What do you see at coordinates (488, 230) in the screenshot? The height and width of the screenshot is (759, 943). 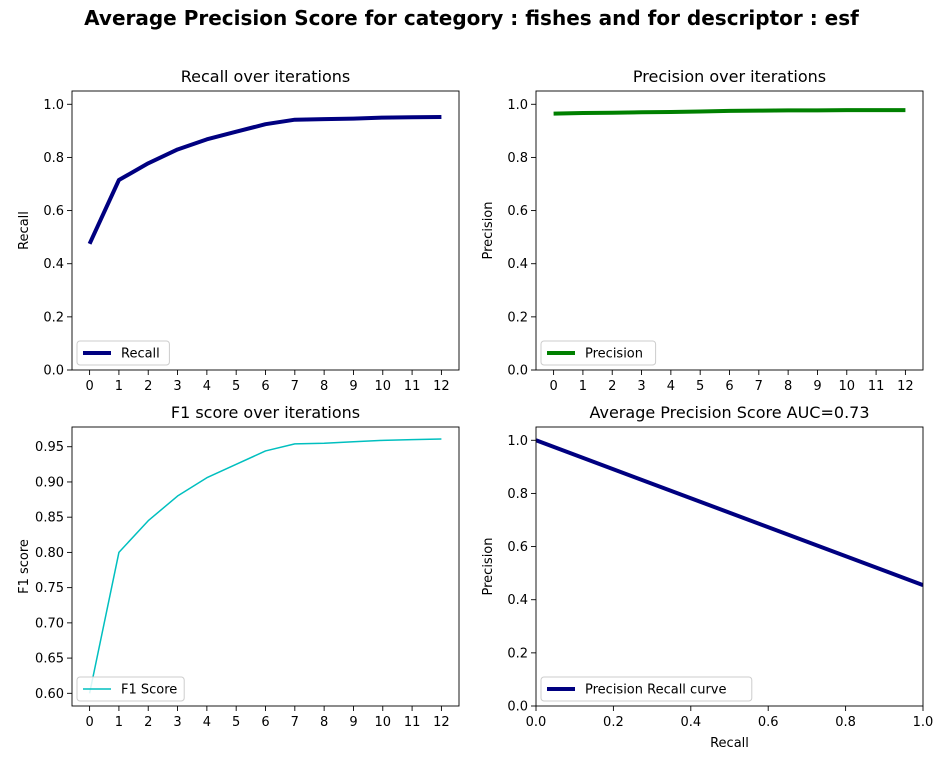 I see `chart-1-ylabel: Precision` at bounding box center [488, 230].